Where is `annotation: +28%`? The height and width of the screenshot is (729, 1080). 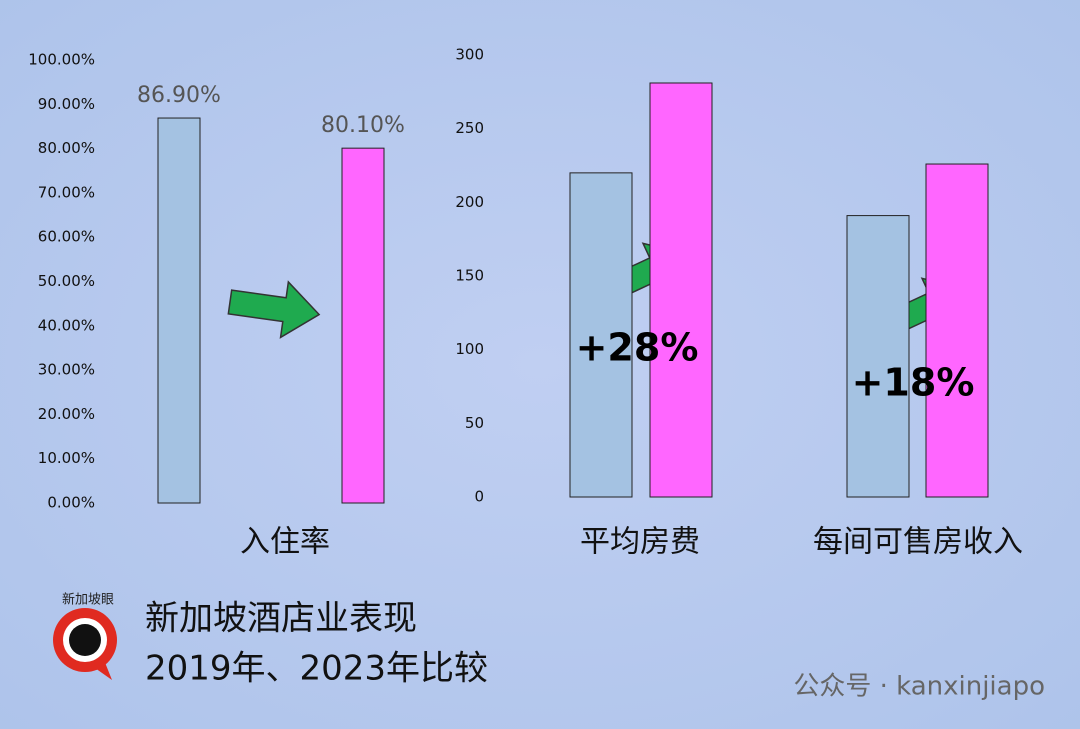
annotation: +28% is located at coordinates (637, 348).